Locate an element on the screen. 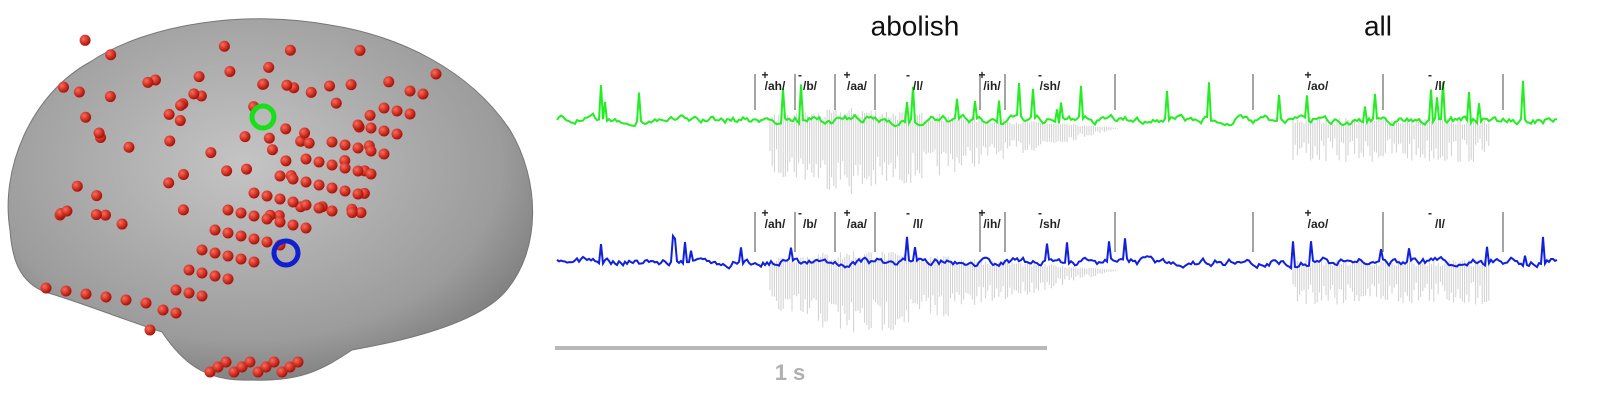 The image size is (1603, 403). phoneme-label: /ih/ is located at coordinates (992, 86).